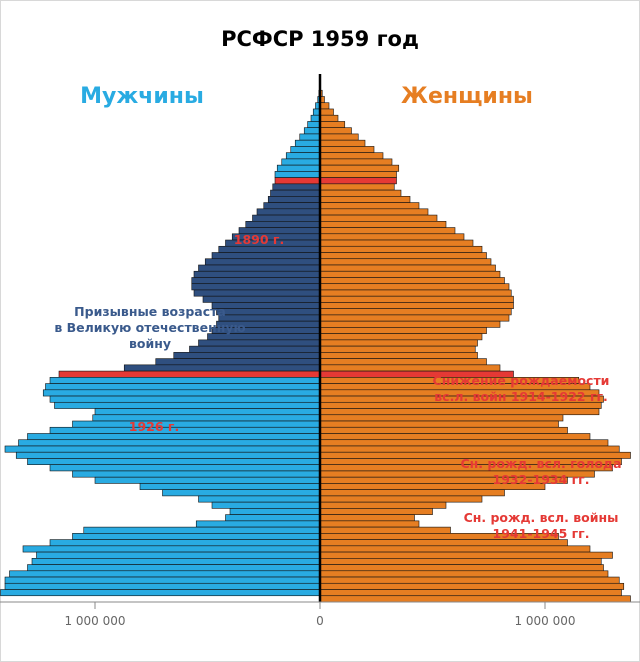 The image size is (640, 662). I want to click on legend-female: Женщины, so click(467, 96).